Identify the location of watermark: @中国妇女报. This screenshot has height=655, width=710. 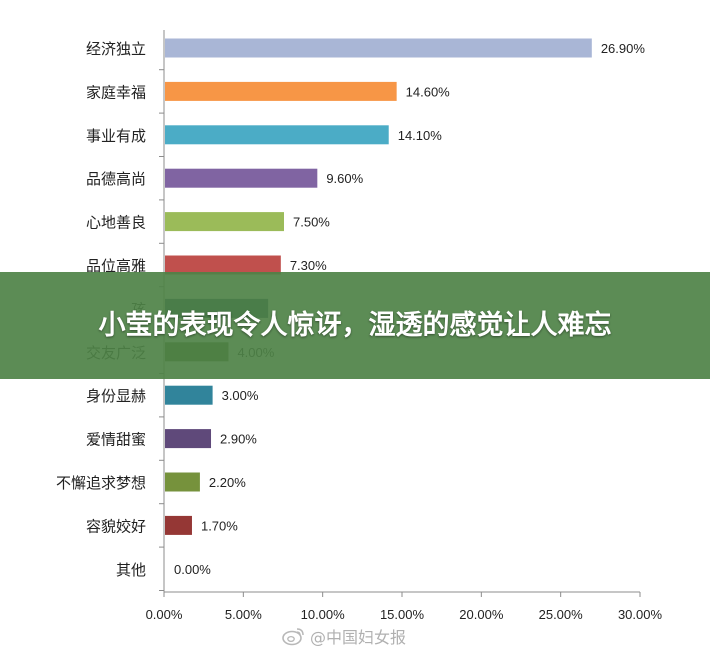
(344, 636).